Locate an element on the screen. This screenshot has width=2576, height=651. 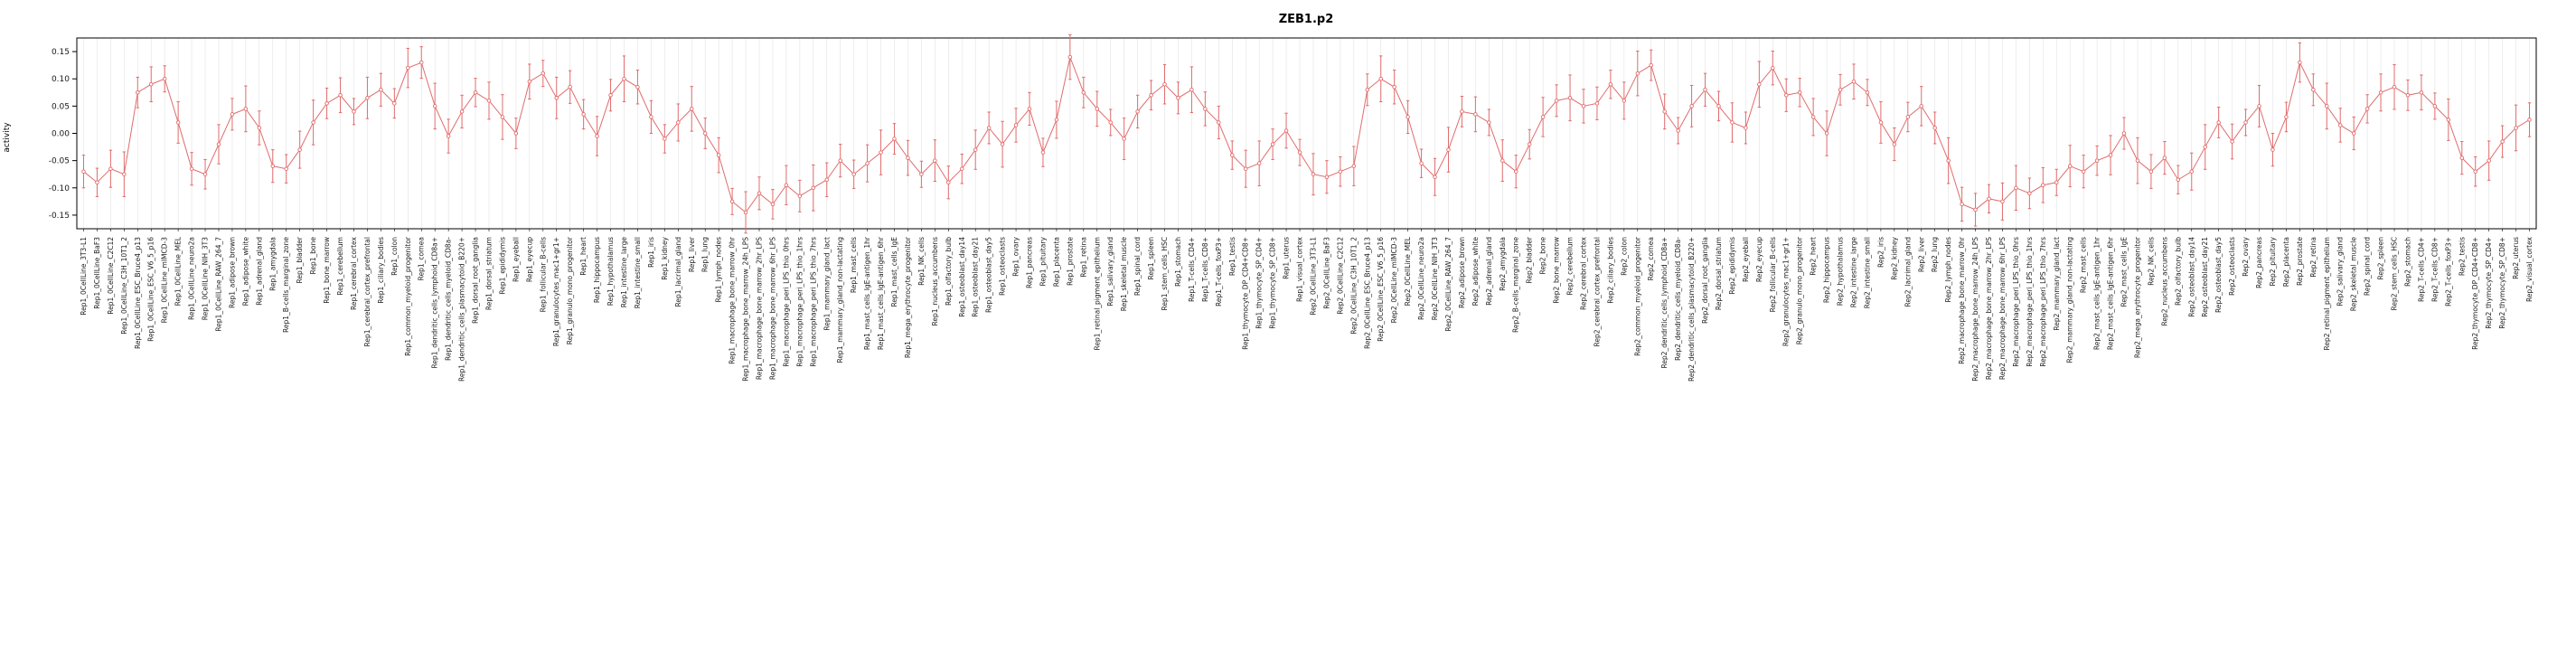
x-tick-label: Rep1_salivary_gland is located at coordinates (1110, 272).